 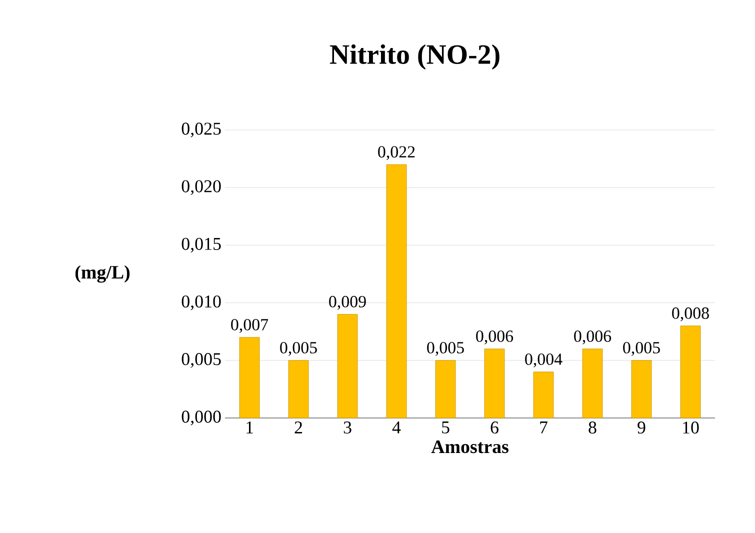 What do you see at coordinates (249, 428) in the screenshot?
I see `x-tick-label: 1` at bounding box center [249, 428].